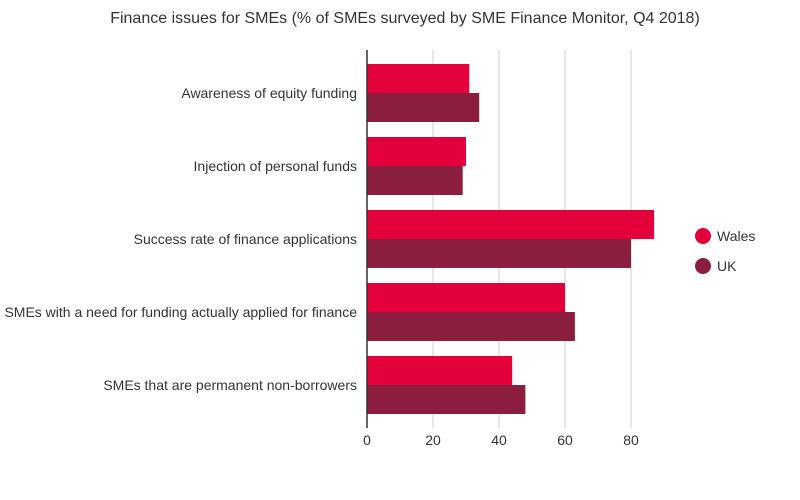 The width and height of the screenshot is (800, 500). What do you see at coordinates (433, 440) in the screenshot?
I see `x-tick-label: 20` at bounding box center [433, 440].